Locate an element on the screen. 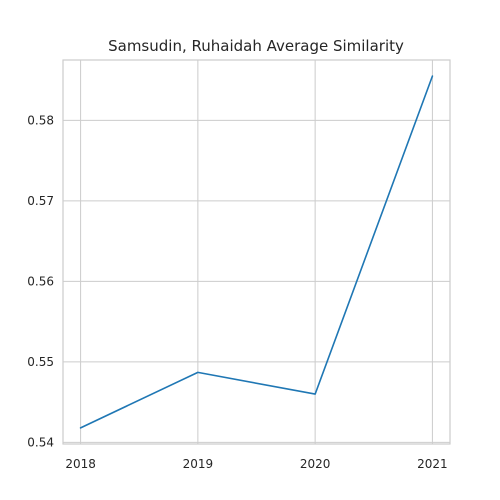 The image size is (500, 500). y-tick-label: 0.58 is located at coordinates (40, 120).